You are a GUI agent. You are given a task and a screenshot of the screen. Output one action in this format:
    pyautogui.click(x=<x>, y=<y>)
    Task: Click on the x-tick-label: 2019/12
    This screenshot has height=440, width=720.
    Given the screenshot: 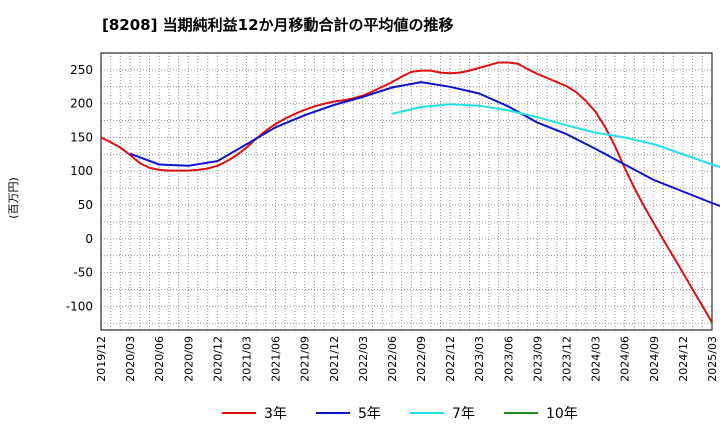 What is the action you would take?
    pyautogui.click(x=101, y=359)
    